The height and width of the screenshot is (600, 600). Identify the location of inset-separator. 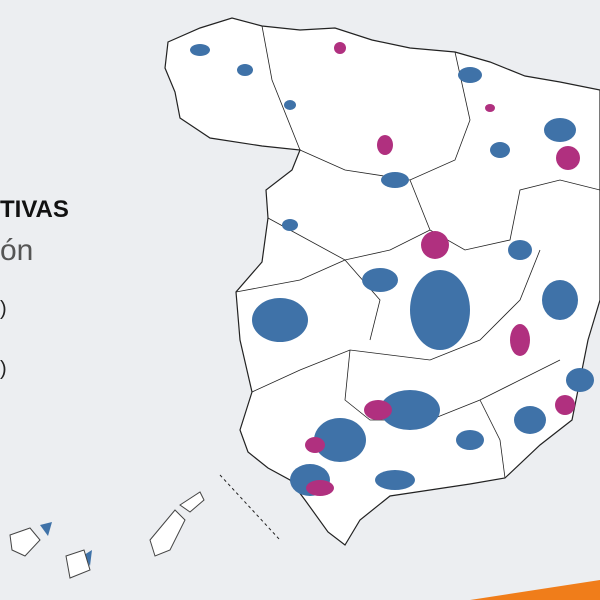
(250, 507).